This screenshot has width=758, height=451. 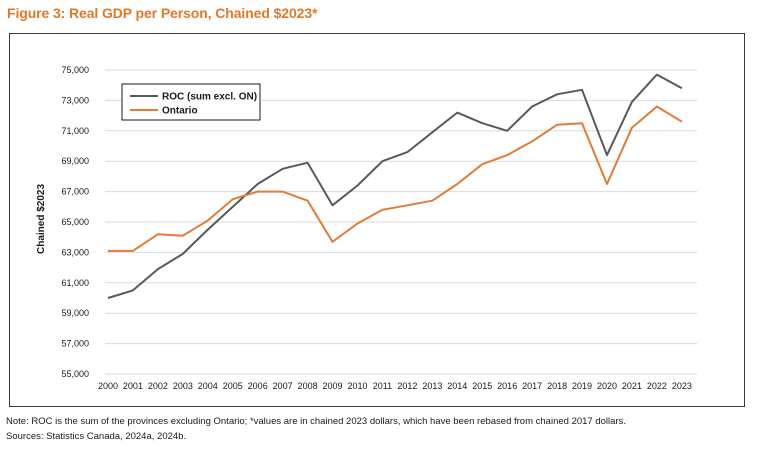 I want to click on legend-box, so click(x=191, y=102).